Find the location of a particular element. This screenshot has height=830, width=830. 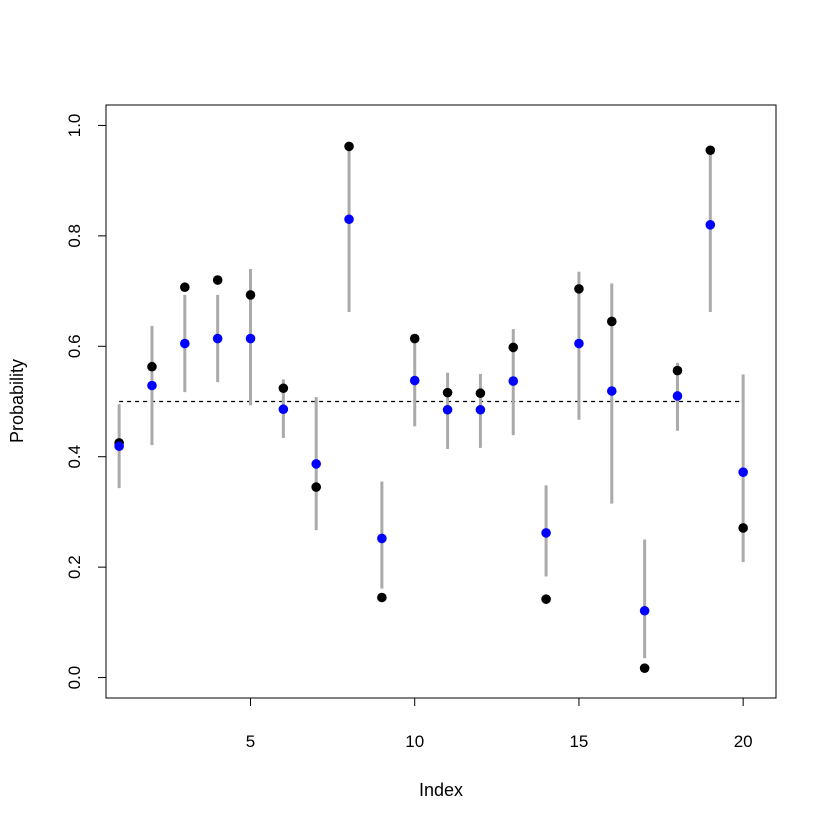

y-axis-title: Probability is located at coordinates (17, 401).